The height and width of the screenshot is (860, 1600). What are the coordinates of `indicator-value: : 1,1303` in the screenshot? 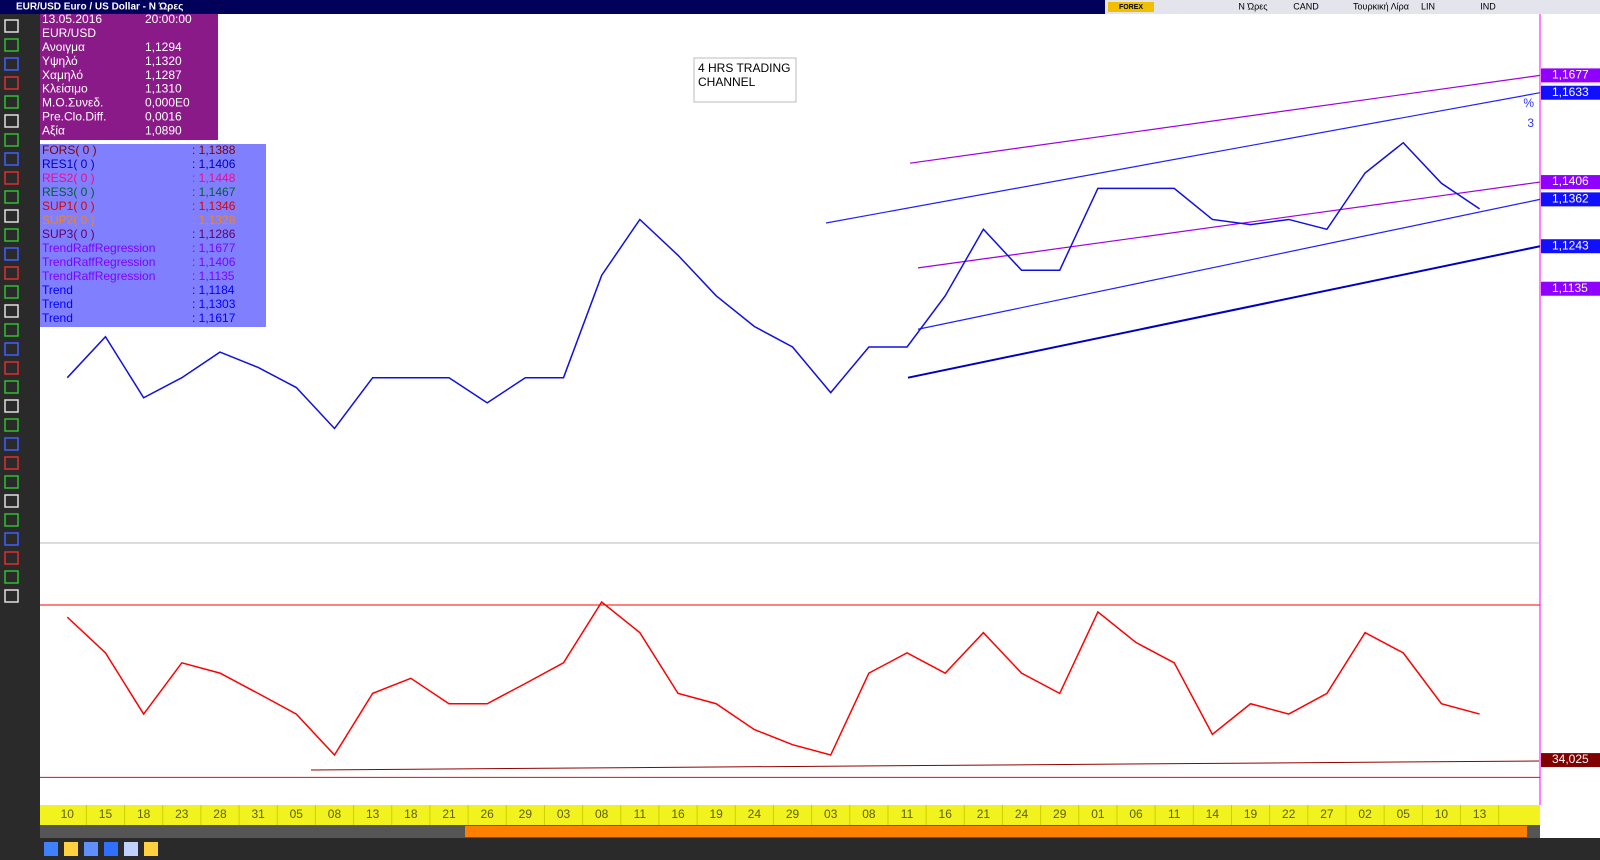 It's located at (214, 304).